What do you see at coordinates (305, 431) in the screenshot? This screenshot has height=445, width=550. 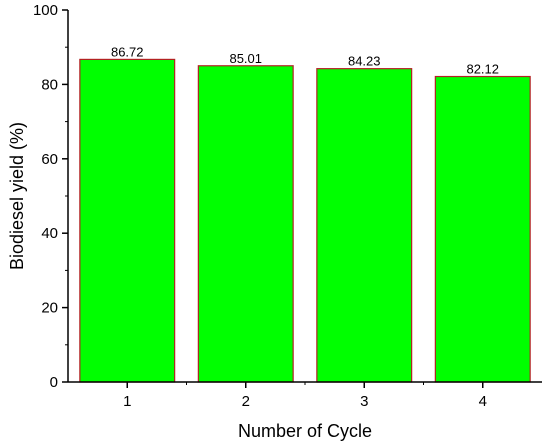 I see `x-axis-title: Number of Cycle` at bounding box center [305, 431].